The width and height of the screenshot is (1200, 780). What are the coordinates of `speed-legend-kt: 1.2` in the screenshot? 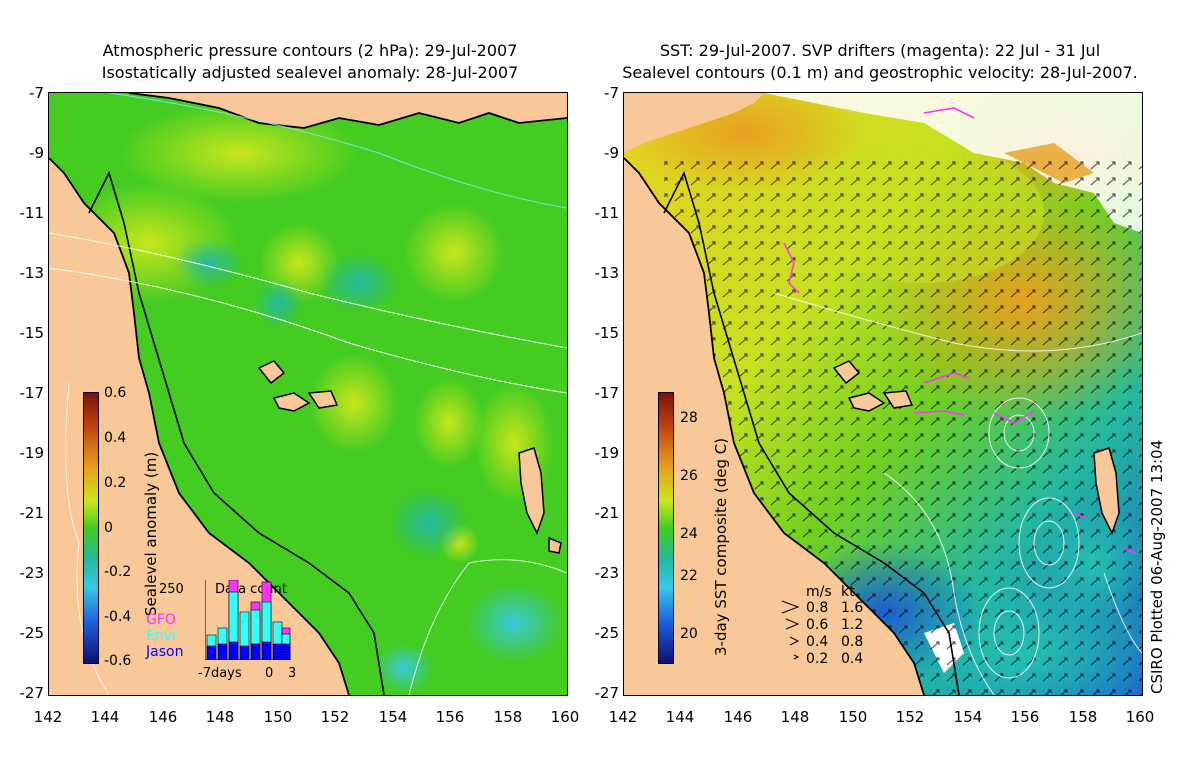 It's located at (852, 625).